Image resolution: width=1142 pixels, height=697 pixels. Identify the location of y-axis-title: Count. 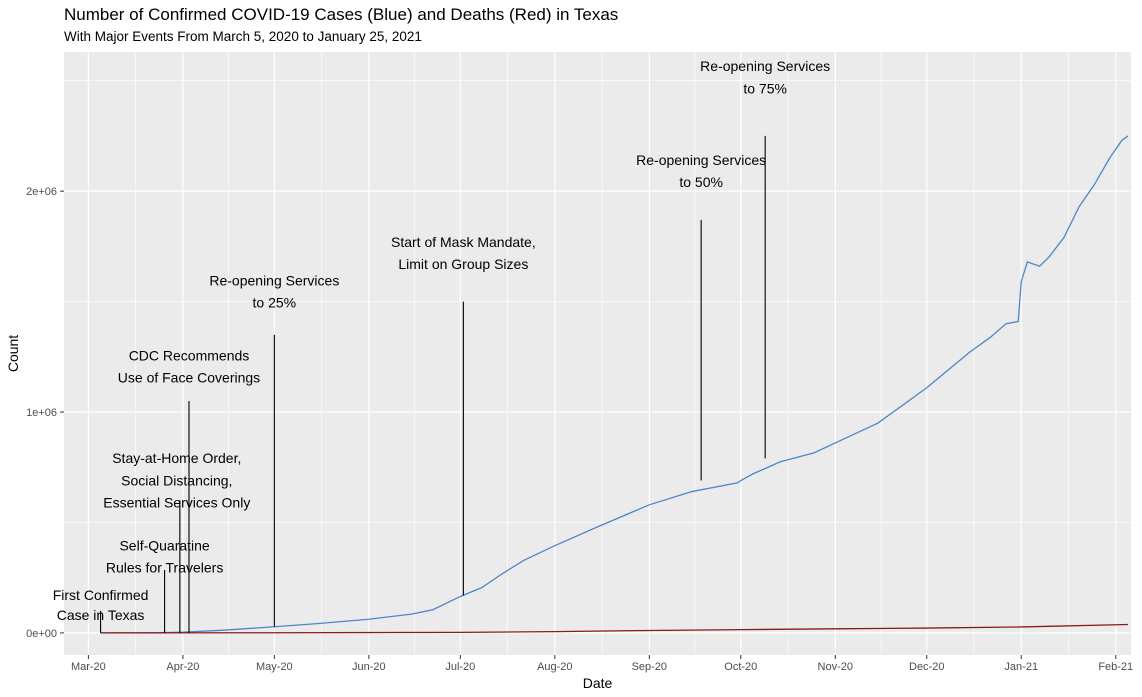
(13, 353).